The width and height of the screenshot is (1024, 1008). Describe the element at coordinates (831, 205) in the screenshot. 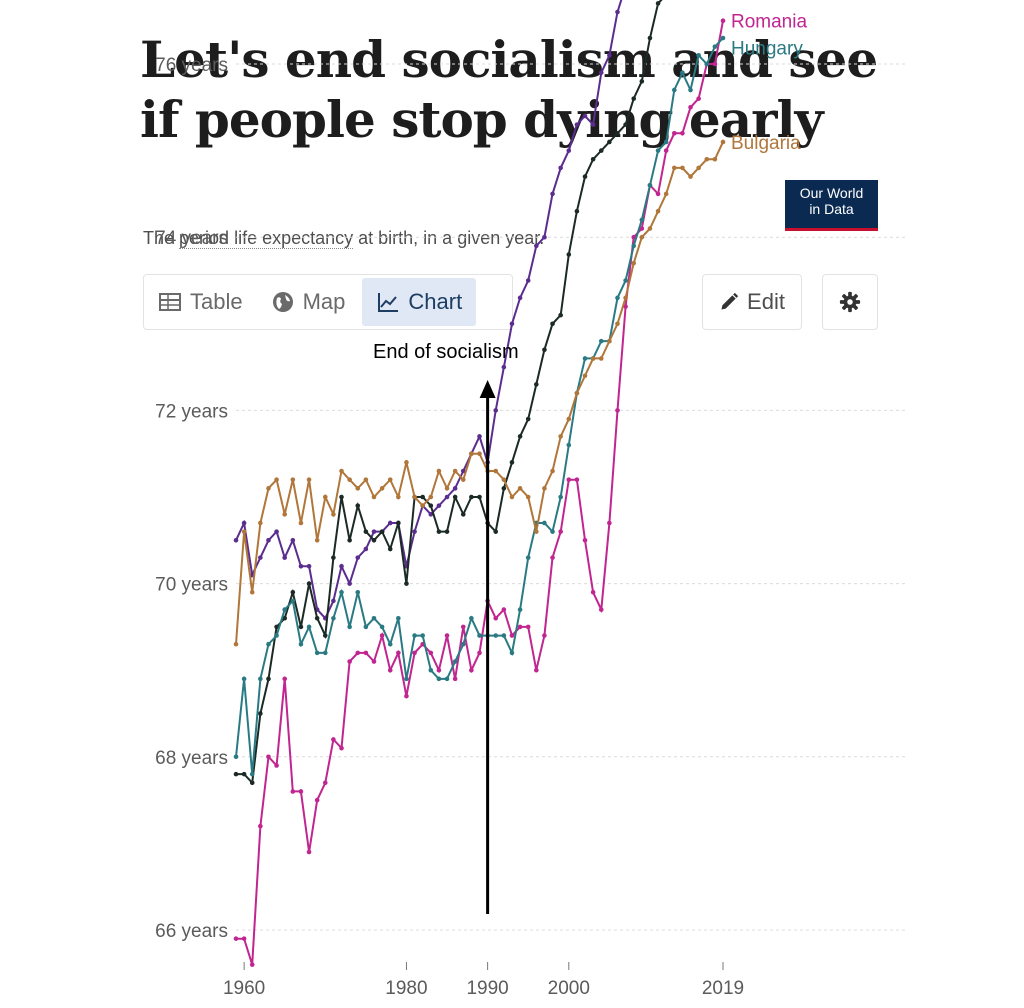

I see `owid-logo: Our World in Data` at that location.